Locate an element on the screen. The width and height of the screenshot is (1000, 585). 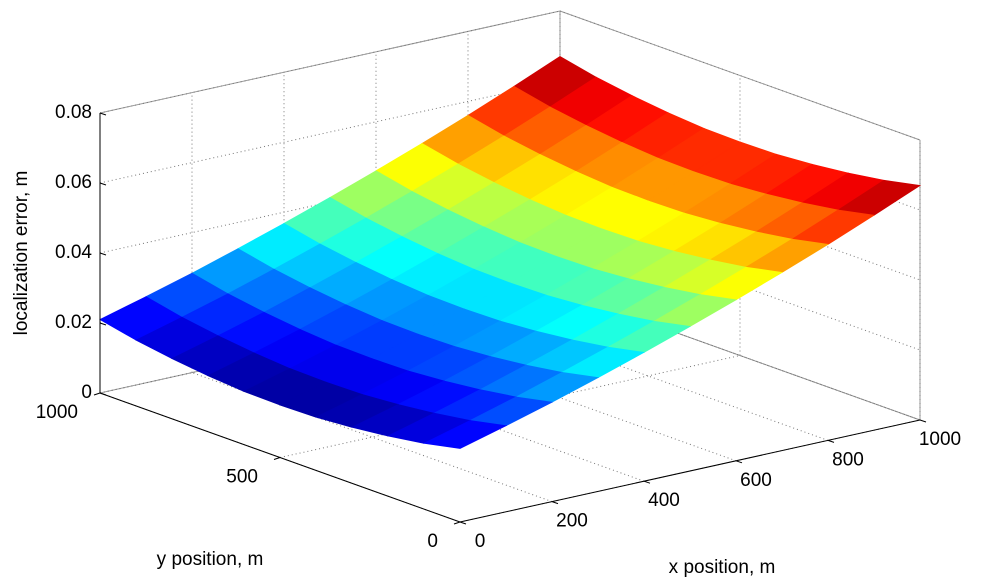
z-tick-label: 0.02 is located at coordinates (73, 322).